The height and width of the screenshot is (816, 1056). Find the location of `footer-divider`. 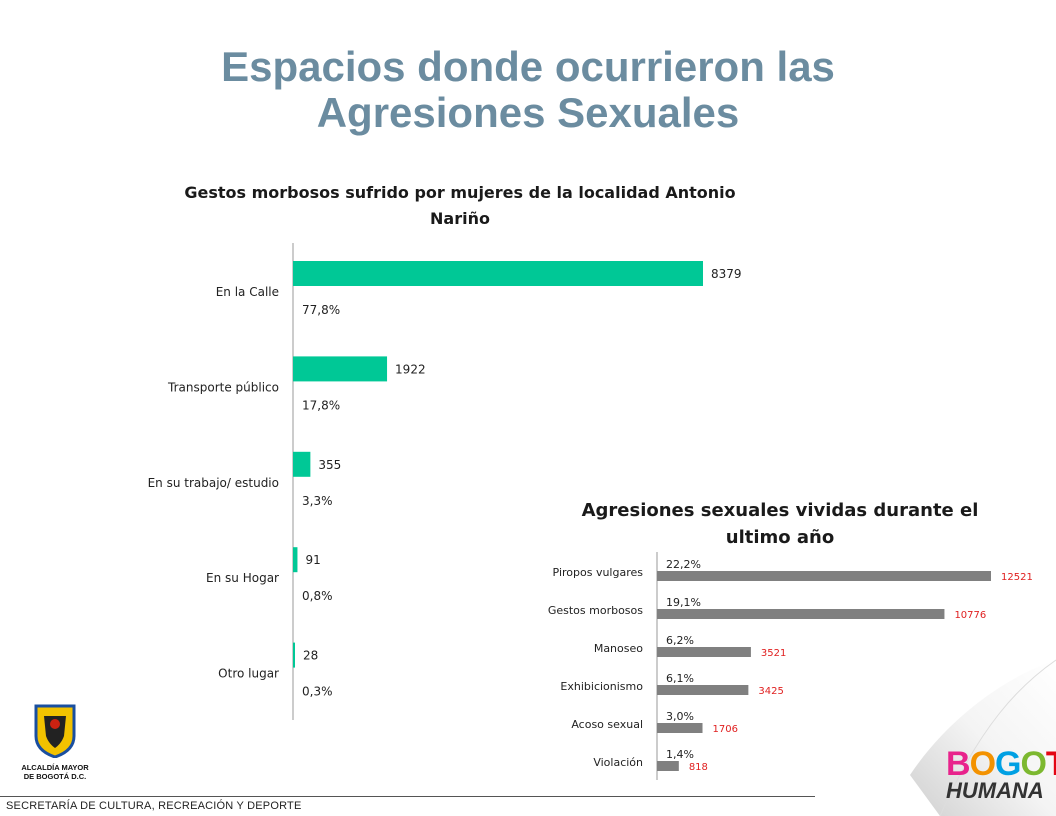

footer-divider is located at coordinates (407, 796).